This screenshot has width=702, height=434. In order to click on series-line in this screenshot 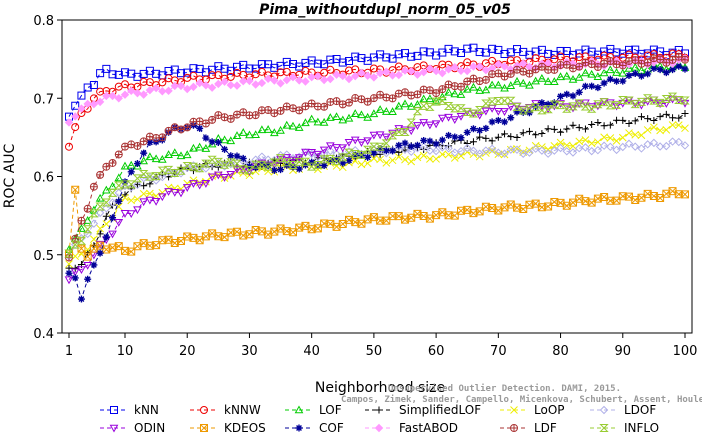, I will do `click(377, 90)`.